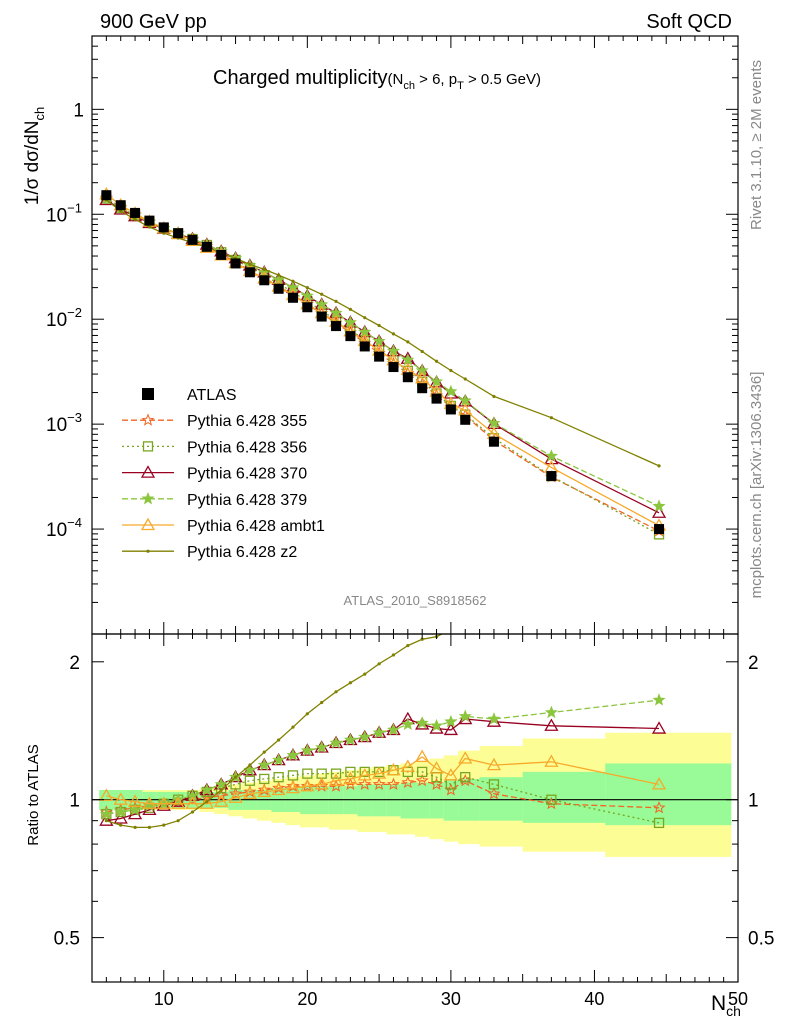  I want to click on legend-entry: Pythia 6.428 356, so click(214, 447).